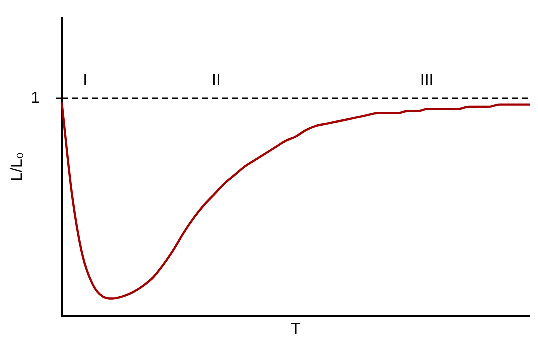 The image size is (538, 345). I want to click on text: III, so click(427, 80).